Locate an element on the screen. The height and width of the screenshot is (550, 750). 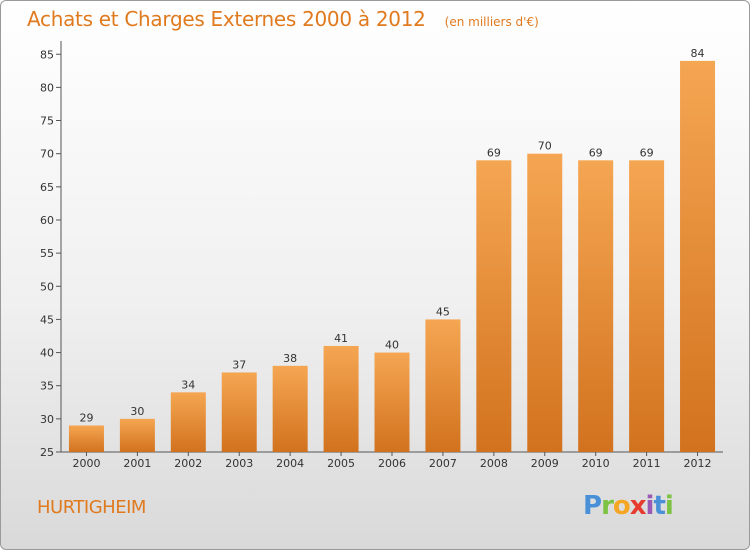
y-tick-label: 30 is located at coordinates (47, 419).